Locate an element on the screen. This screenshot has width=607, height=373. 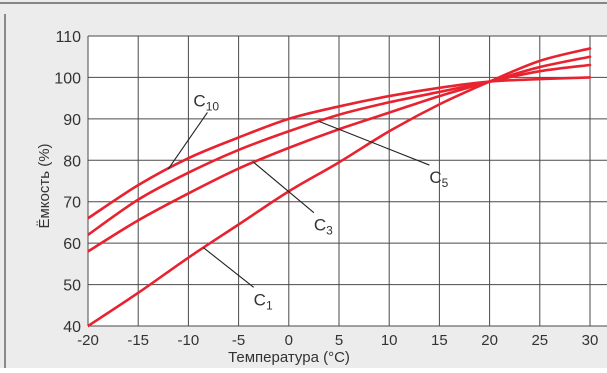
series-label-sub: 1 is located at coordinates (269, 305).